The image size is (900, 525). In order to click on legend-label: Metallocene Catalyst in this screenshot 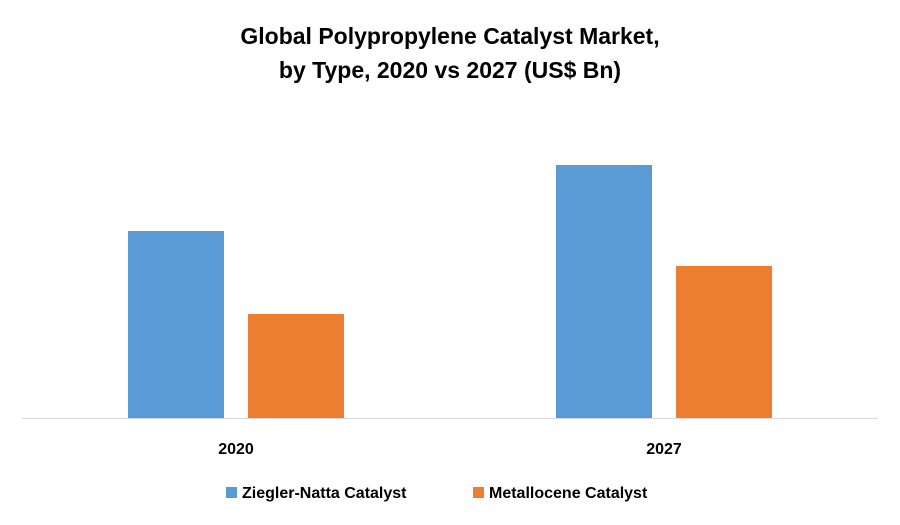, I will do `click(568, 493)`.